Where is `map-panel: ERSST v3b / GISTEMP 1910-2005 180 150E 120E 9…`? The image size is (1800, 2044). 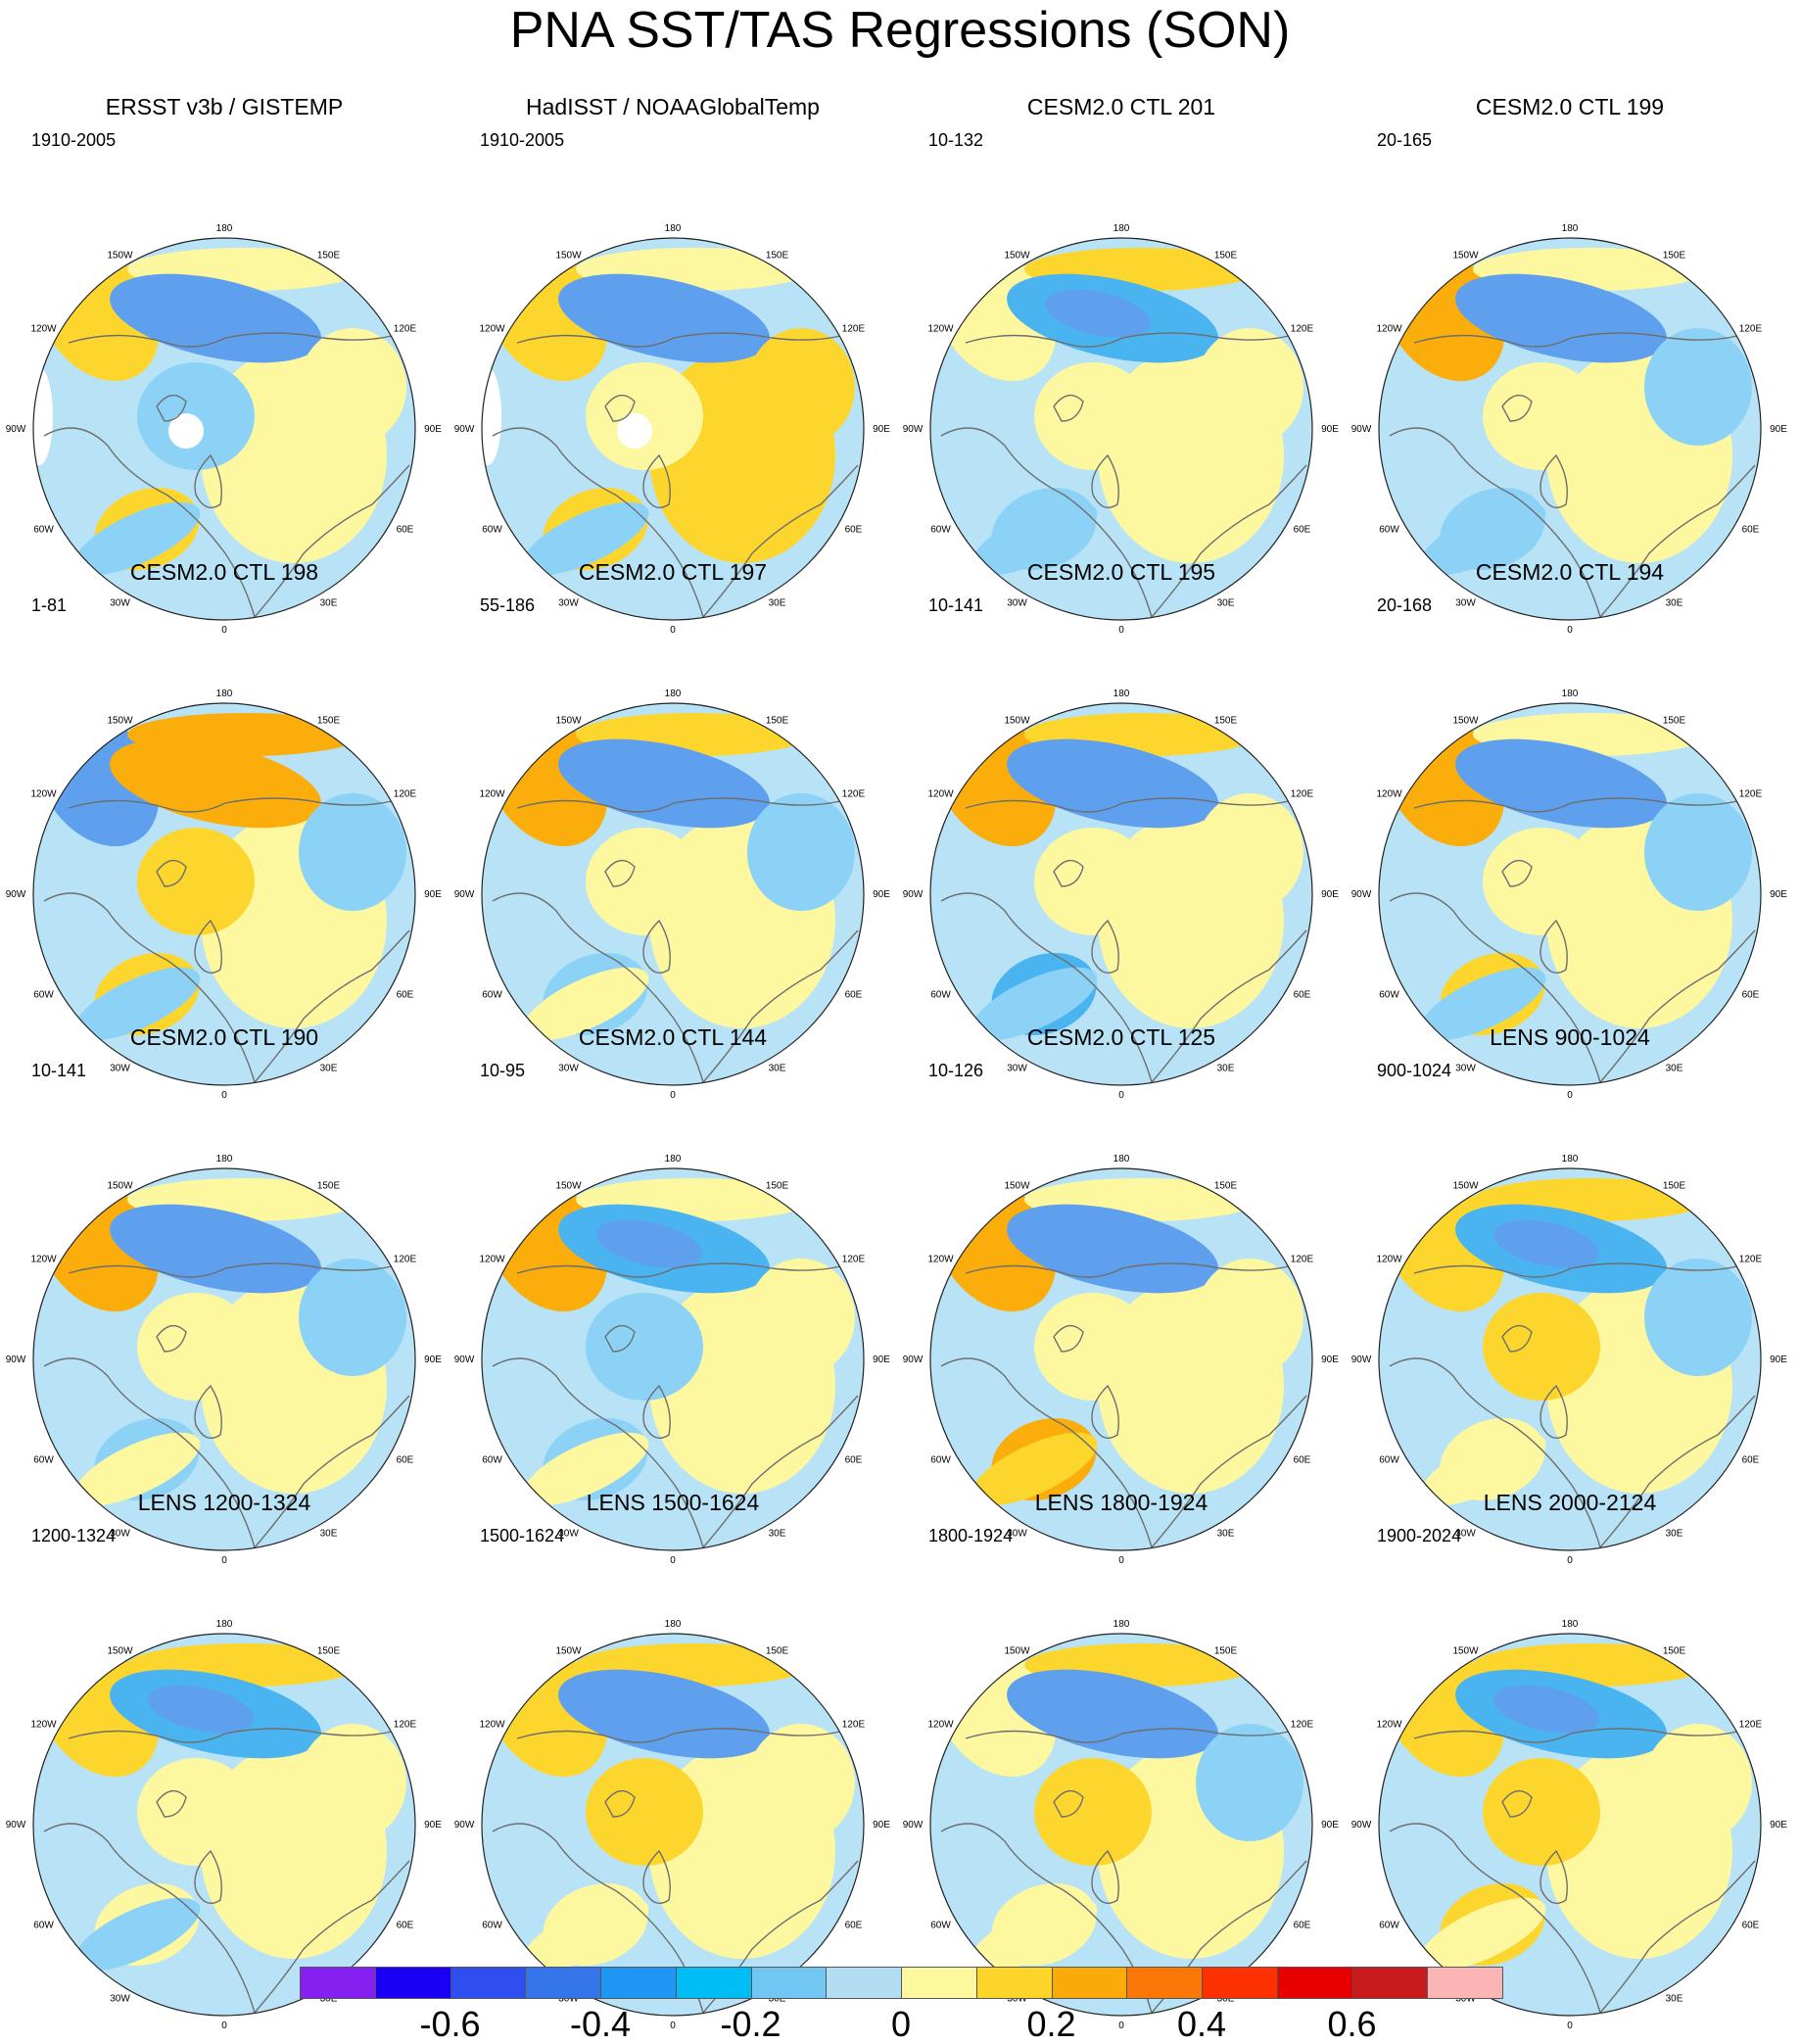
map-panel: ERSST v3b / GISTEMP 1910-2005 180 150E 120E 9… is located at coordinates (224, 364).